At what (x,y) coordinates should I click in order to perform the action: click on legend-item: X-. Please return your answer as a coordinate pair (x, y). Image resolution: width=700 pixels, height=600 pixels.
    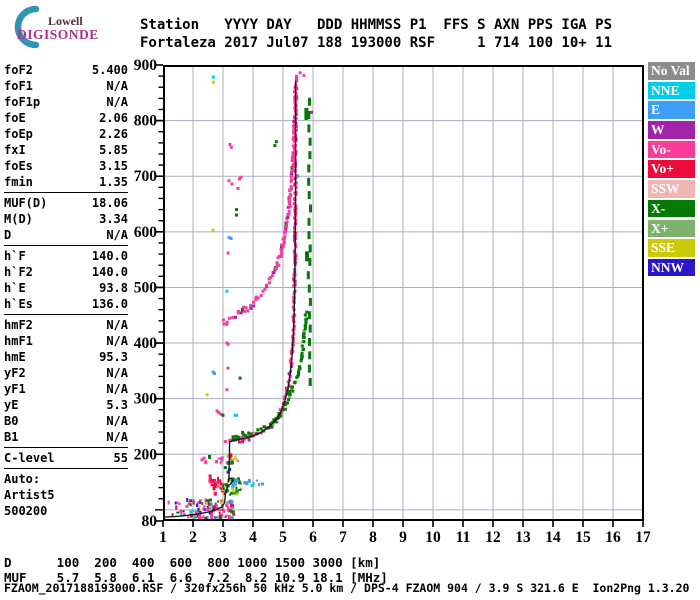
    Looking at the image, I should click on (671, 208).